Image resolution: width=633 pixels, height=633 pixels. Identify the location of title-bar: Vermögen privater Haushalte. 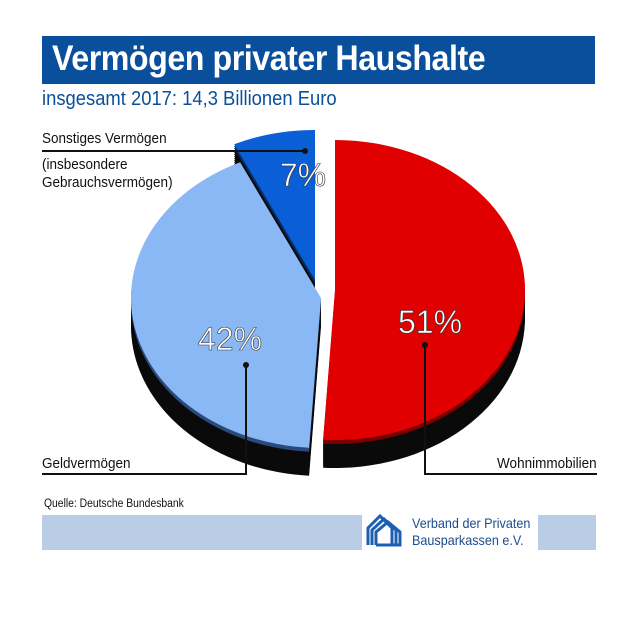
(318, 60).